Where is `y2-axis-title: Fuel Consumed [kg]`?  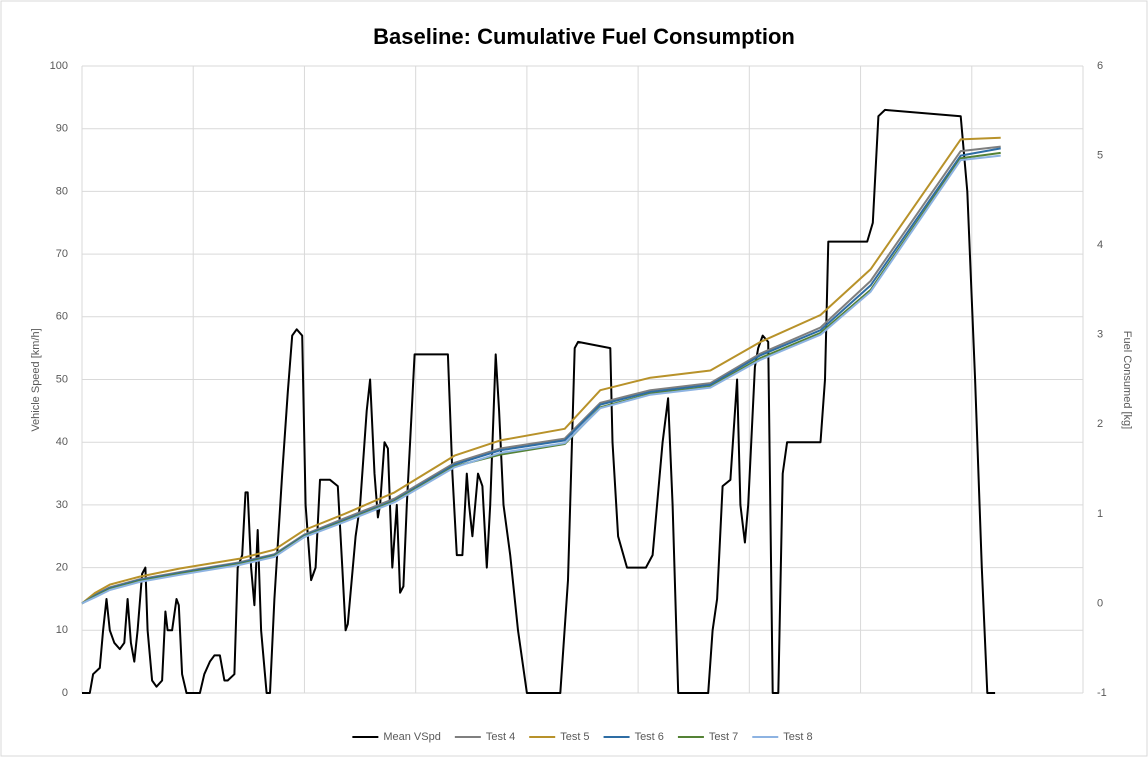 y2-axis-title: Fuel Consumed [kg] is located at coordinates (1127, 380).